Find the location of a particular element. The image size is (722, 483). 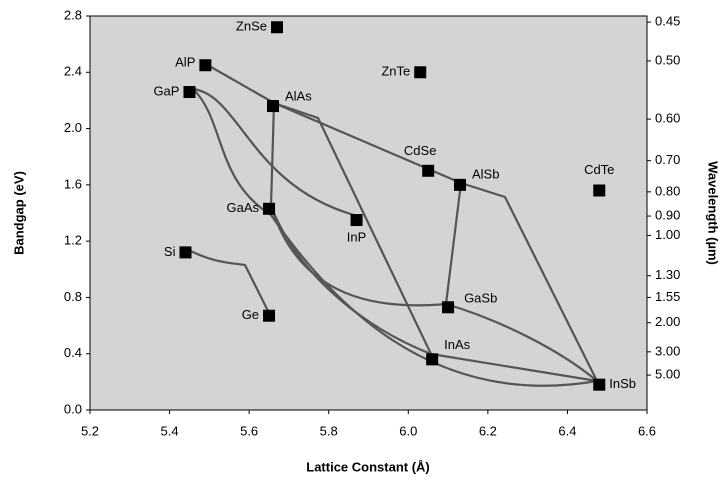

y2-axis-label: Wavelength (µm) is located at coordinates (713, 213).